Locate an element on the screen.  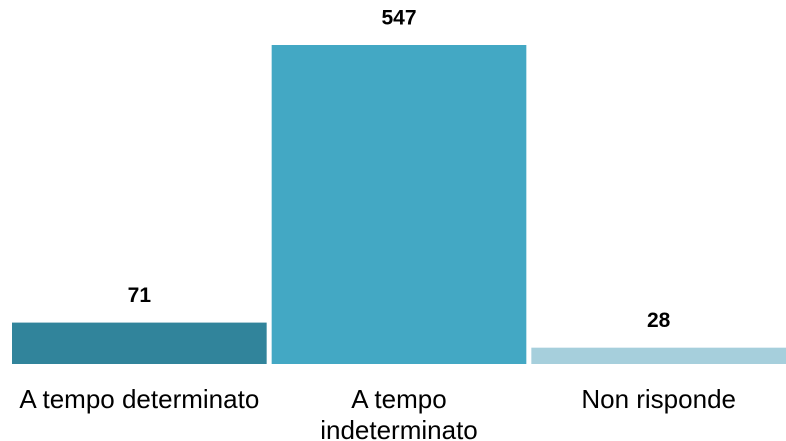
value-label: 28 is located at coordinates (659, 320).